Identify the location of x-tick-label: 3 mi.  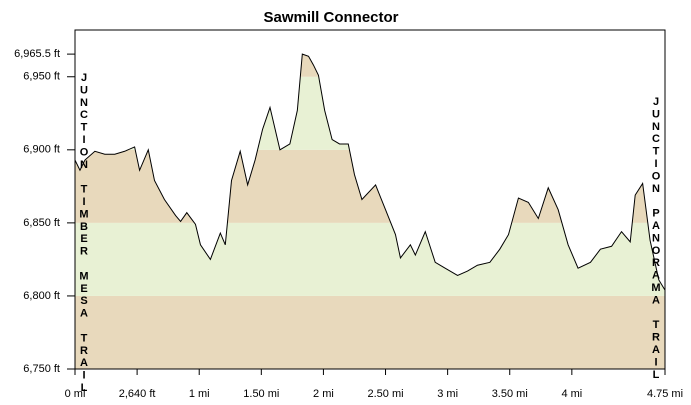
(447, 394).